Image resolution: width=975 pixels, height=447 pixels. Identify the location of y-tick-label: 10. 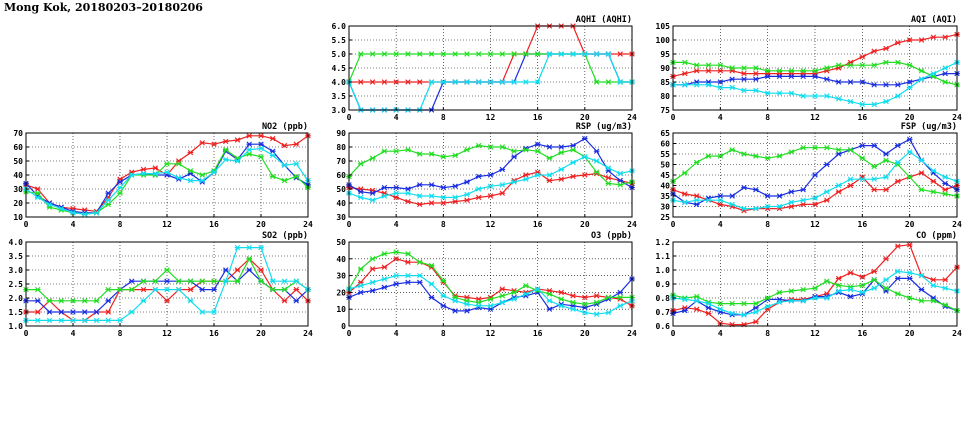
(341, 309).